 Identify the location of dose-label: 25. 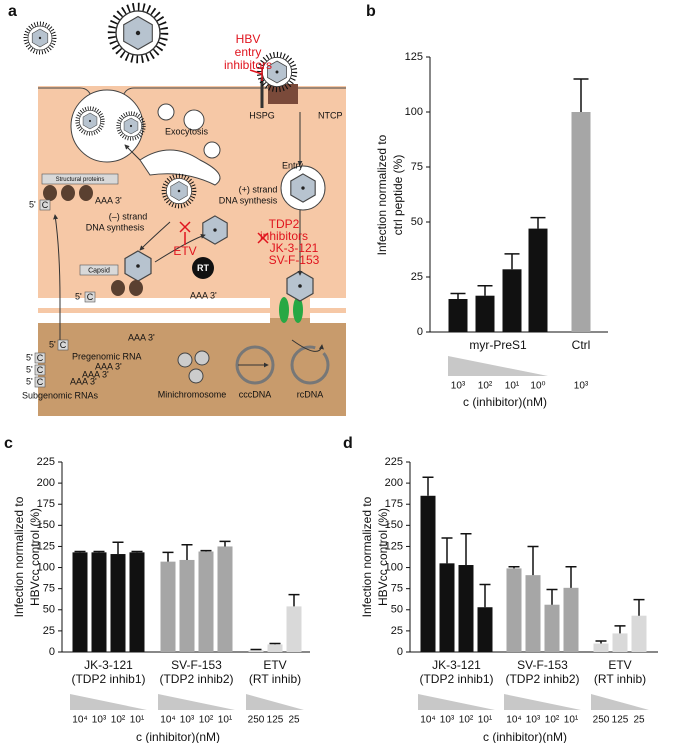
(294, 720).